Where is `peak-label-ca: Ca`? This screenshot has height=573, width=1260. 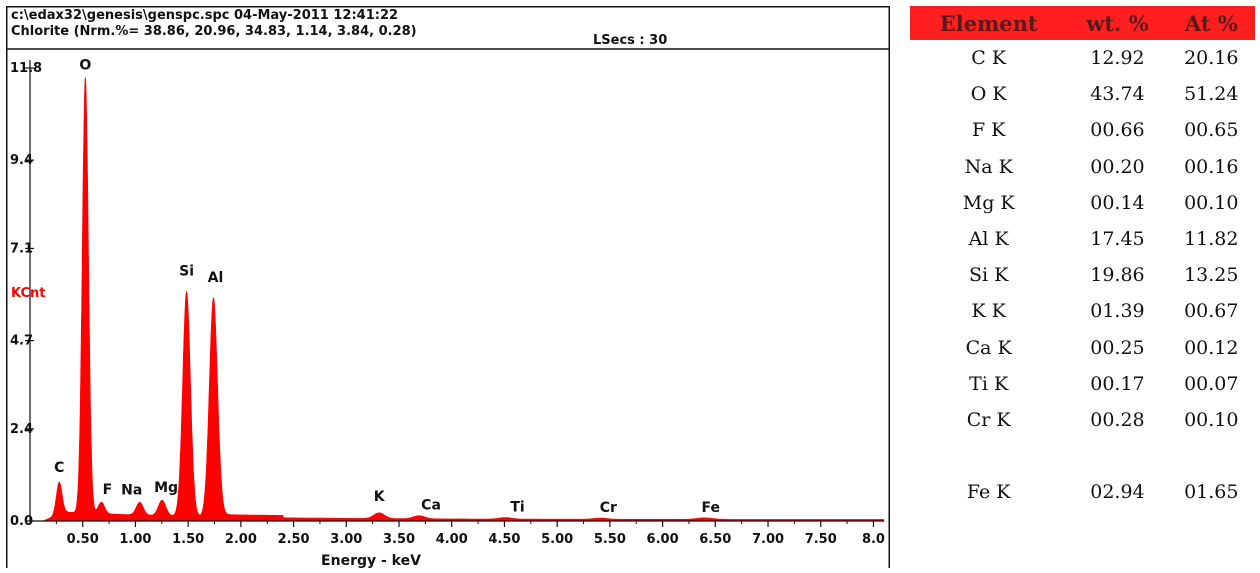
peak-label-ca: Ca is located at coordinates (431, 506).